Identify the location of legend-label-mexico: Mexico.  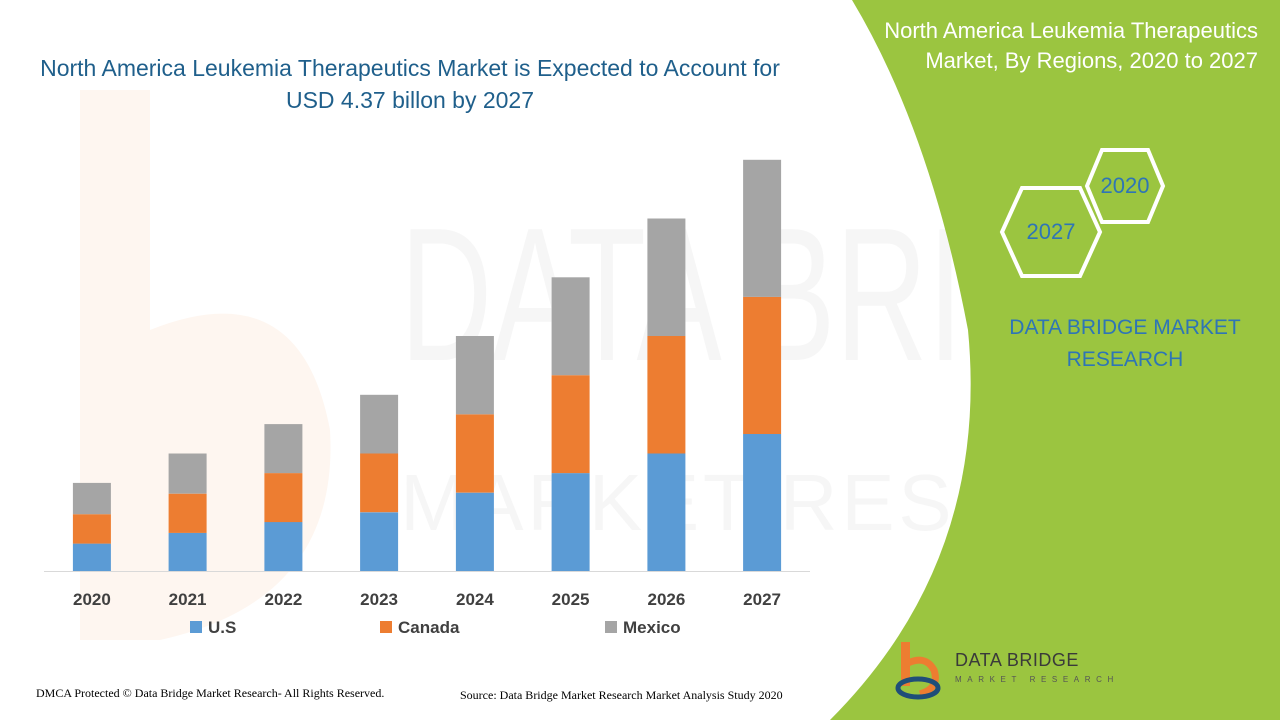
(652, 627).